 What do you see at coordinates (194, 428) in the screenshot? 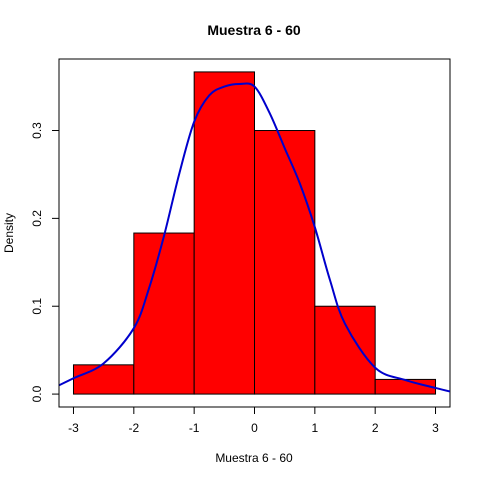
I see `x-tick-label-2: -1` at bounding box center [194, 428].